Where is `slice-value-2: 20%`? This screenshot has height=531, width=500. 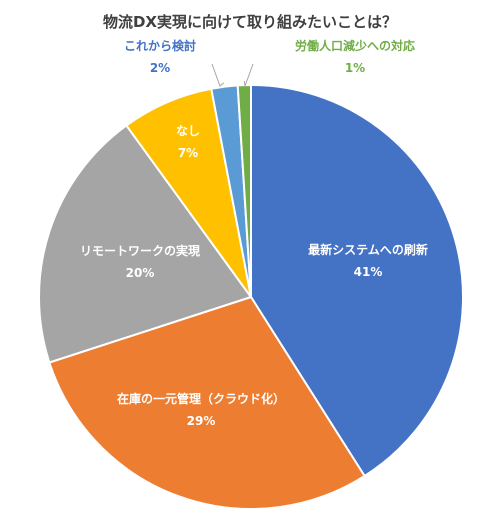 slice-value-2: 20% is located at coordinates (140, 273).